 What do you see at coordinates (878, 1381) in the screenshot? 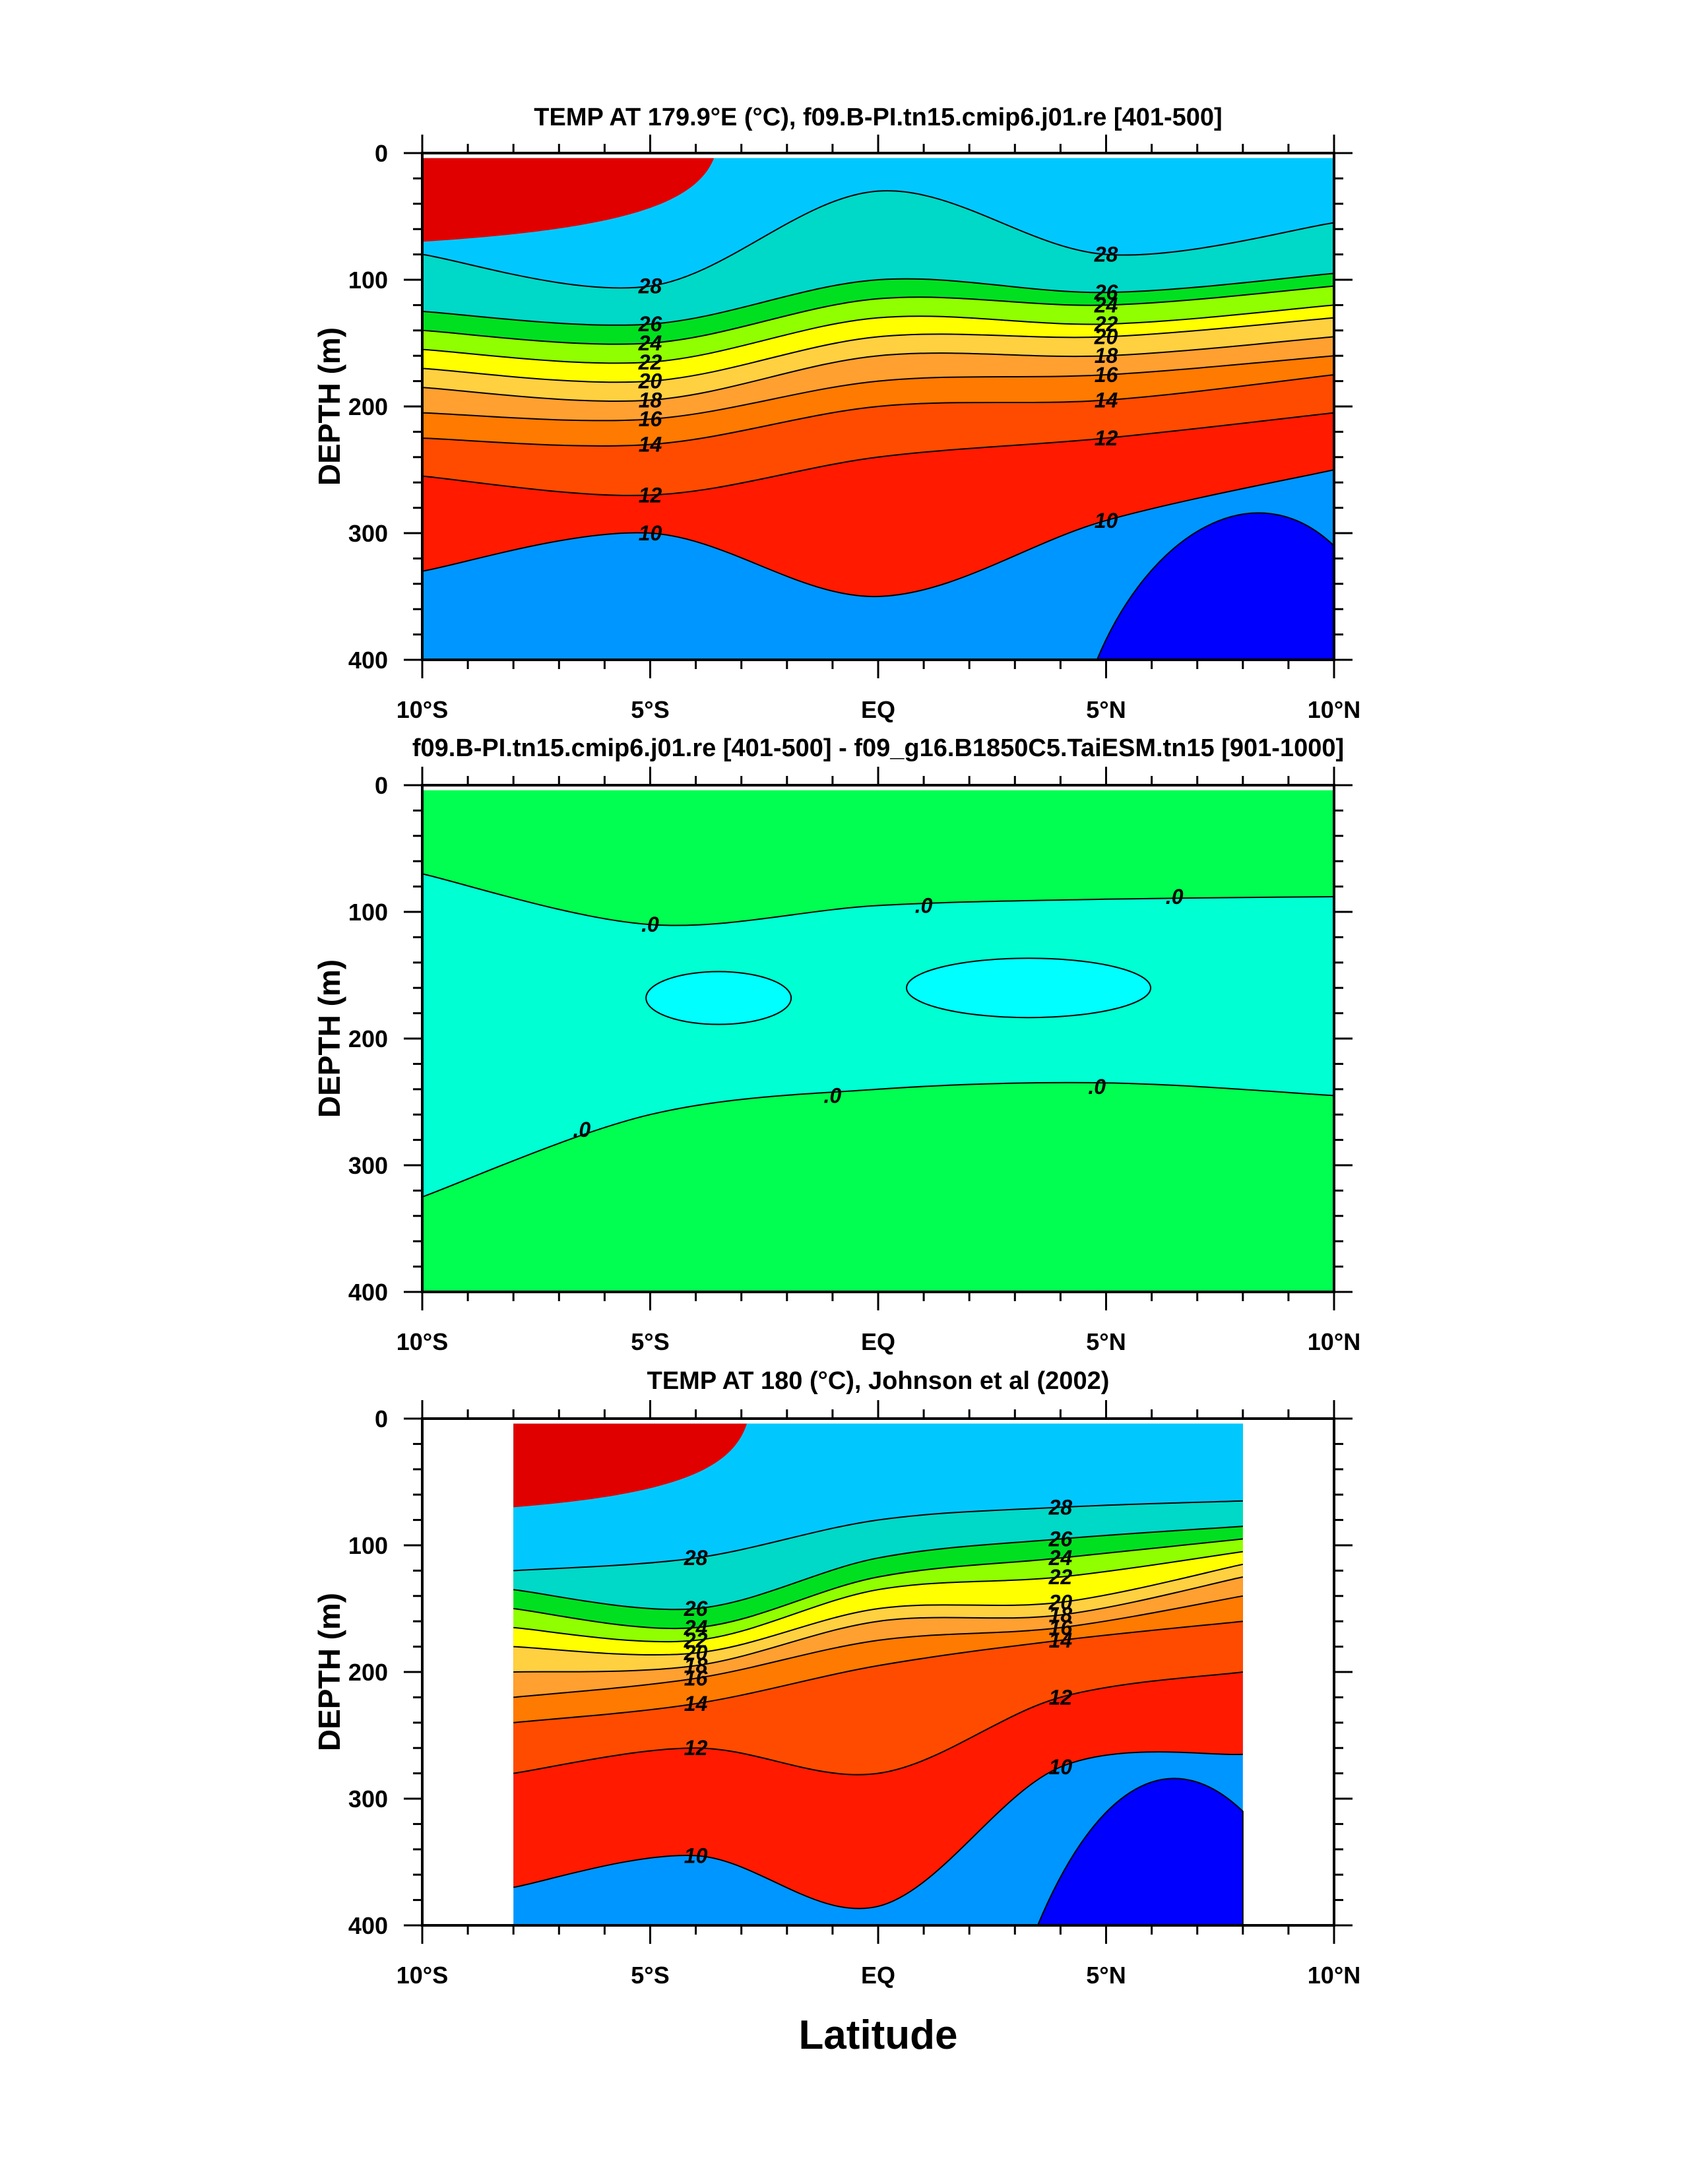
I see `chart-title: TEMP AT 180 (°C), Johnson et al (2002)` at bounding box center [878, 1381].